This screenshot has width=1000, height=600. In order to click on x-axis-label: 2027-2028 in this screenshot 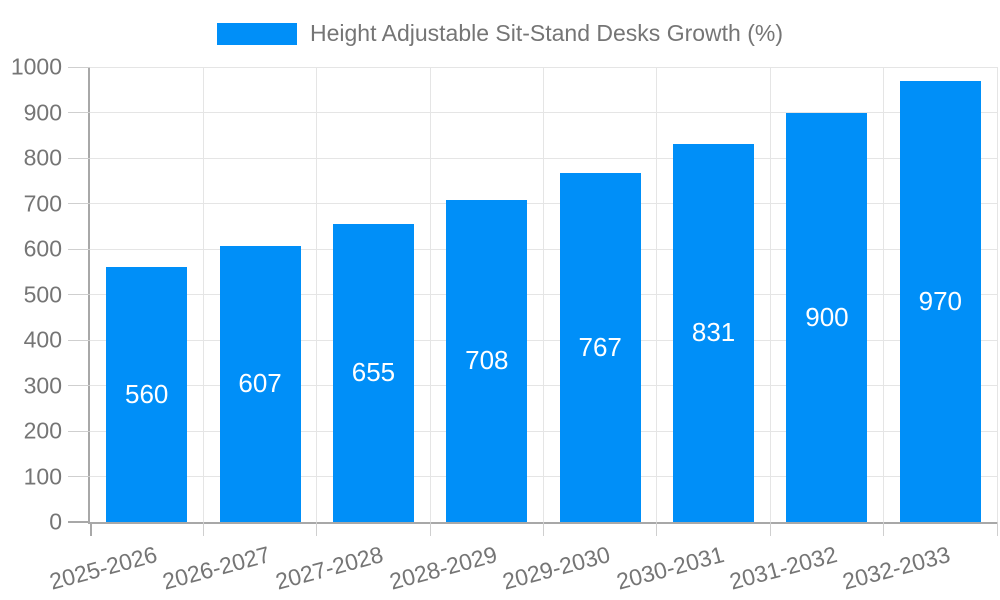, I will do `click(330, 568)`.